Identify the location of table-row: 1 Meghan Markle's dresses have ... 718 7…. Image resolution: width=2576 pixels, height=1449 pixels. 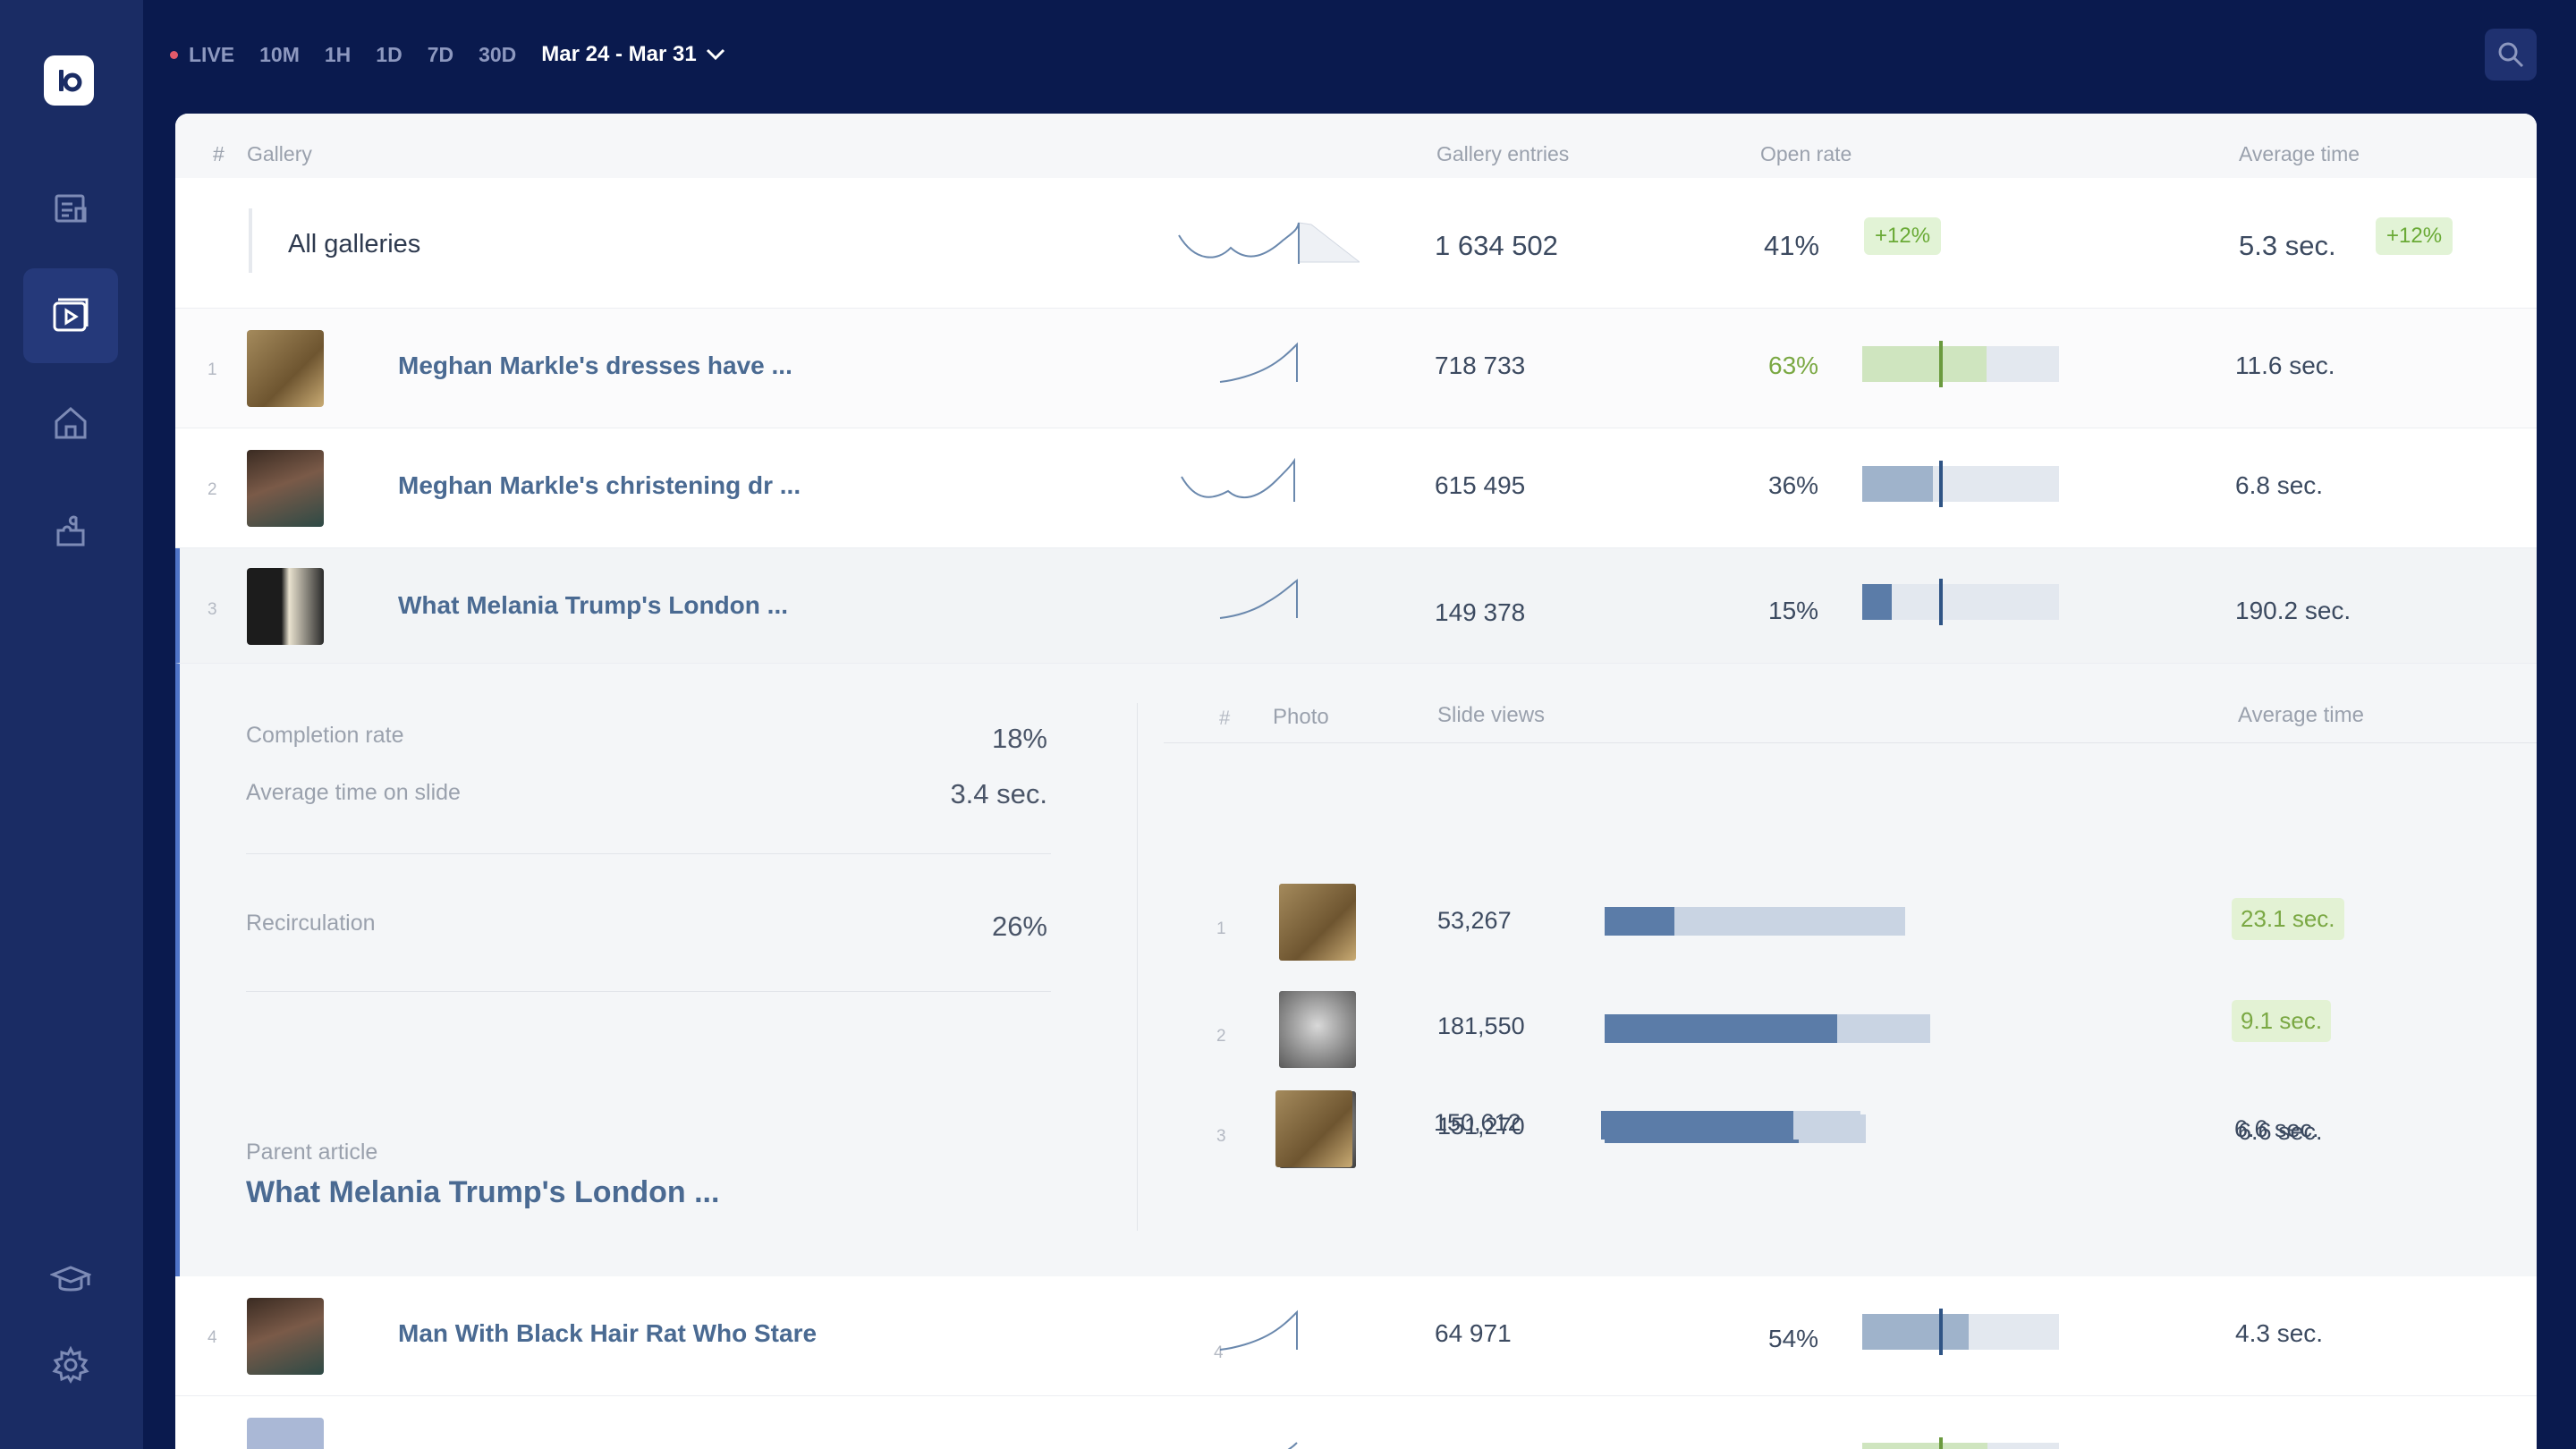
(1356, 368).